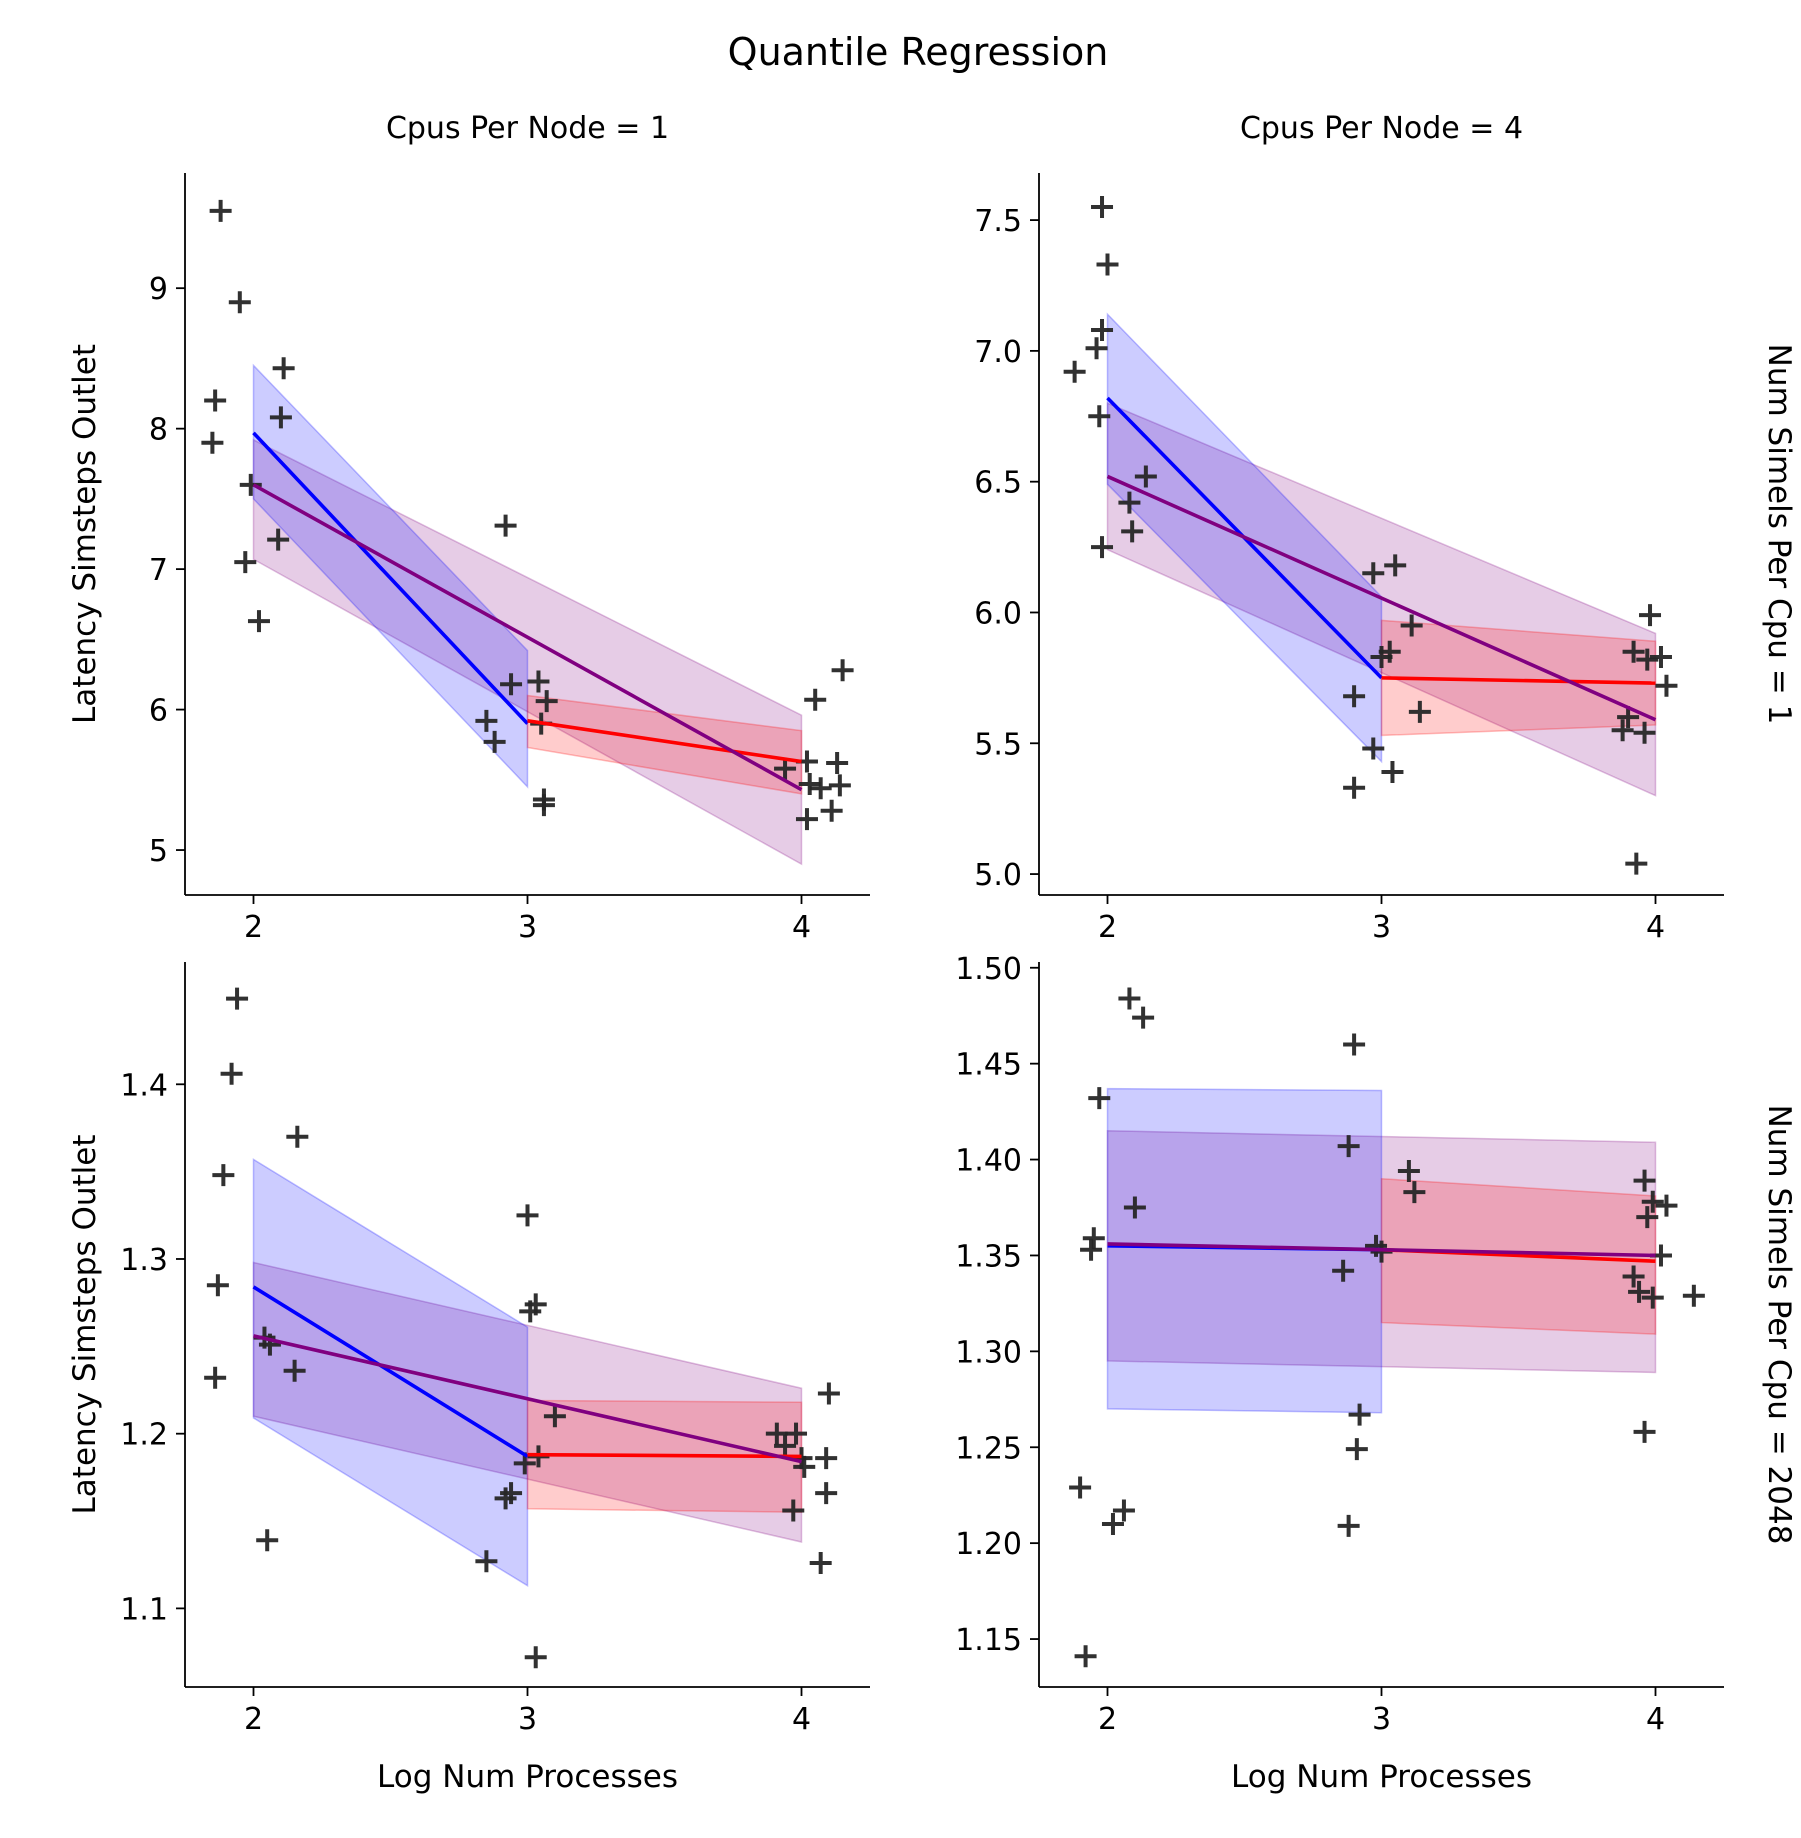  I want to click on panel-title: Cpus Per Node = 1, so click(527, 128).